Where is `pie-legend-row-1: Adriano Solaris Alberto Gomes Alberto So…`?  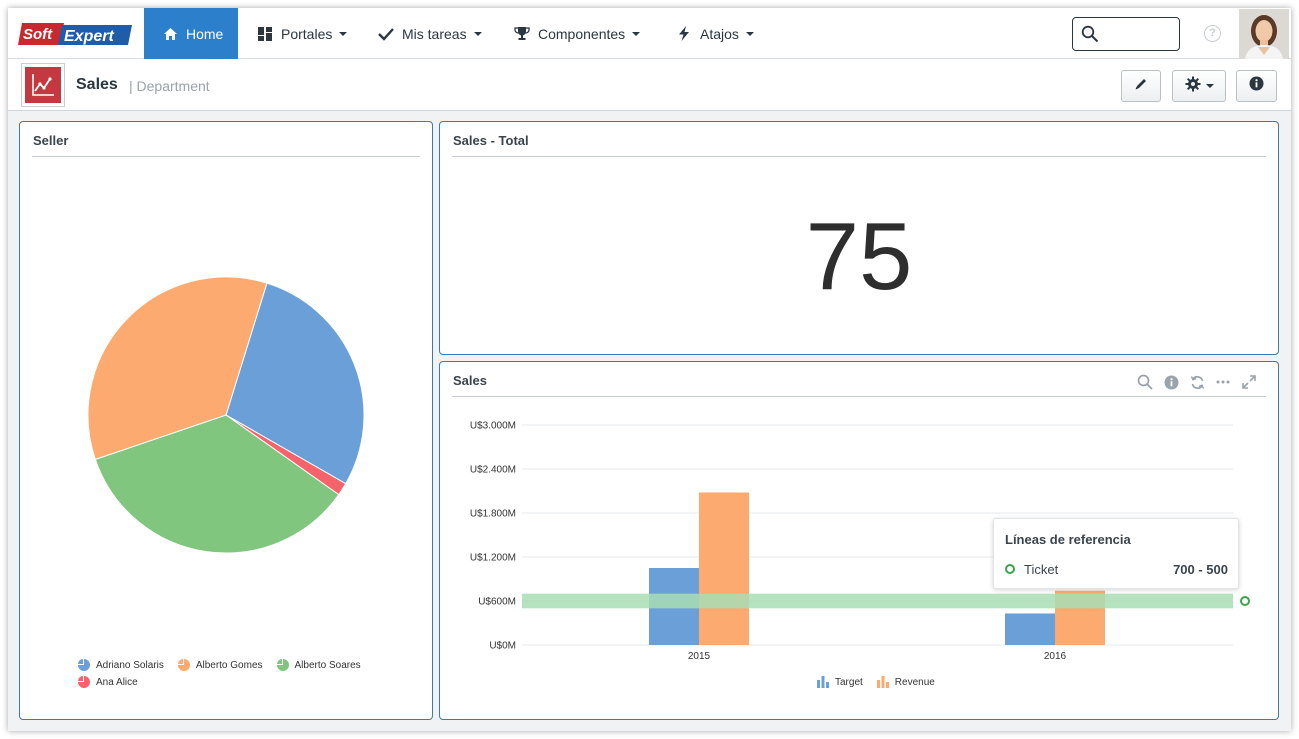
pie-legend-row-1: Adriano Solaris Alberto Gomes Alberto So… is located at coordinates (226, 665).